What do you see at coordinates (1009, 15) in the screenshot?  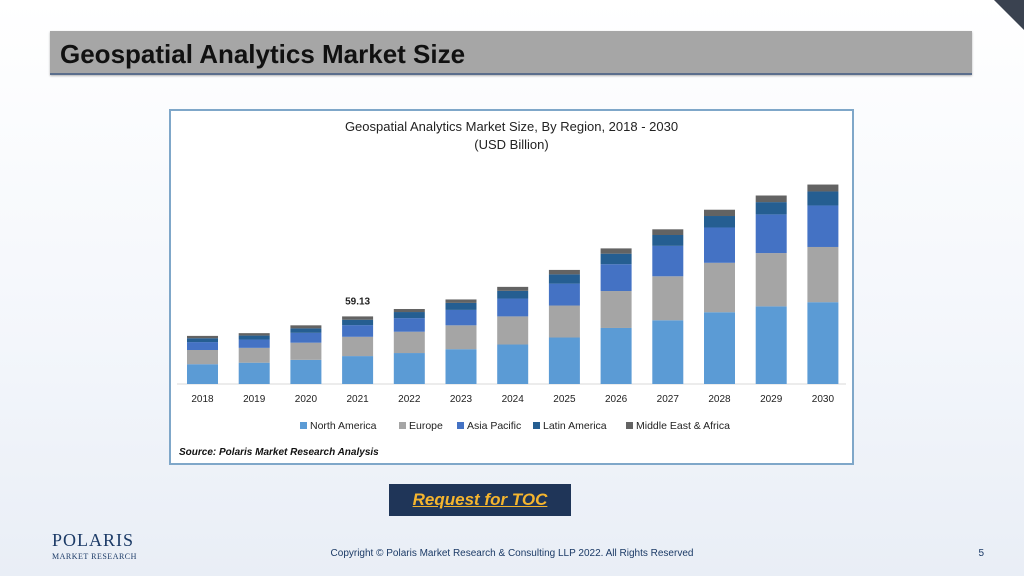 I see `corner-decoration` at bounding box center [1009, 15].